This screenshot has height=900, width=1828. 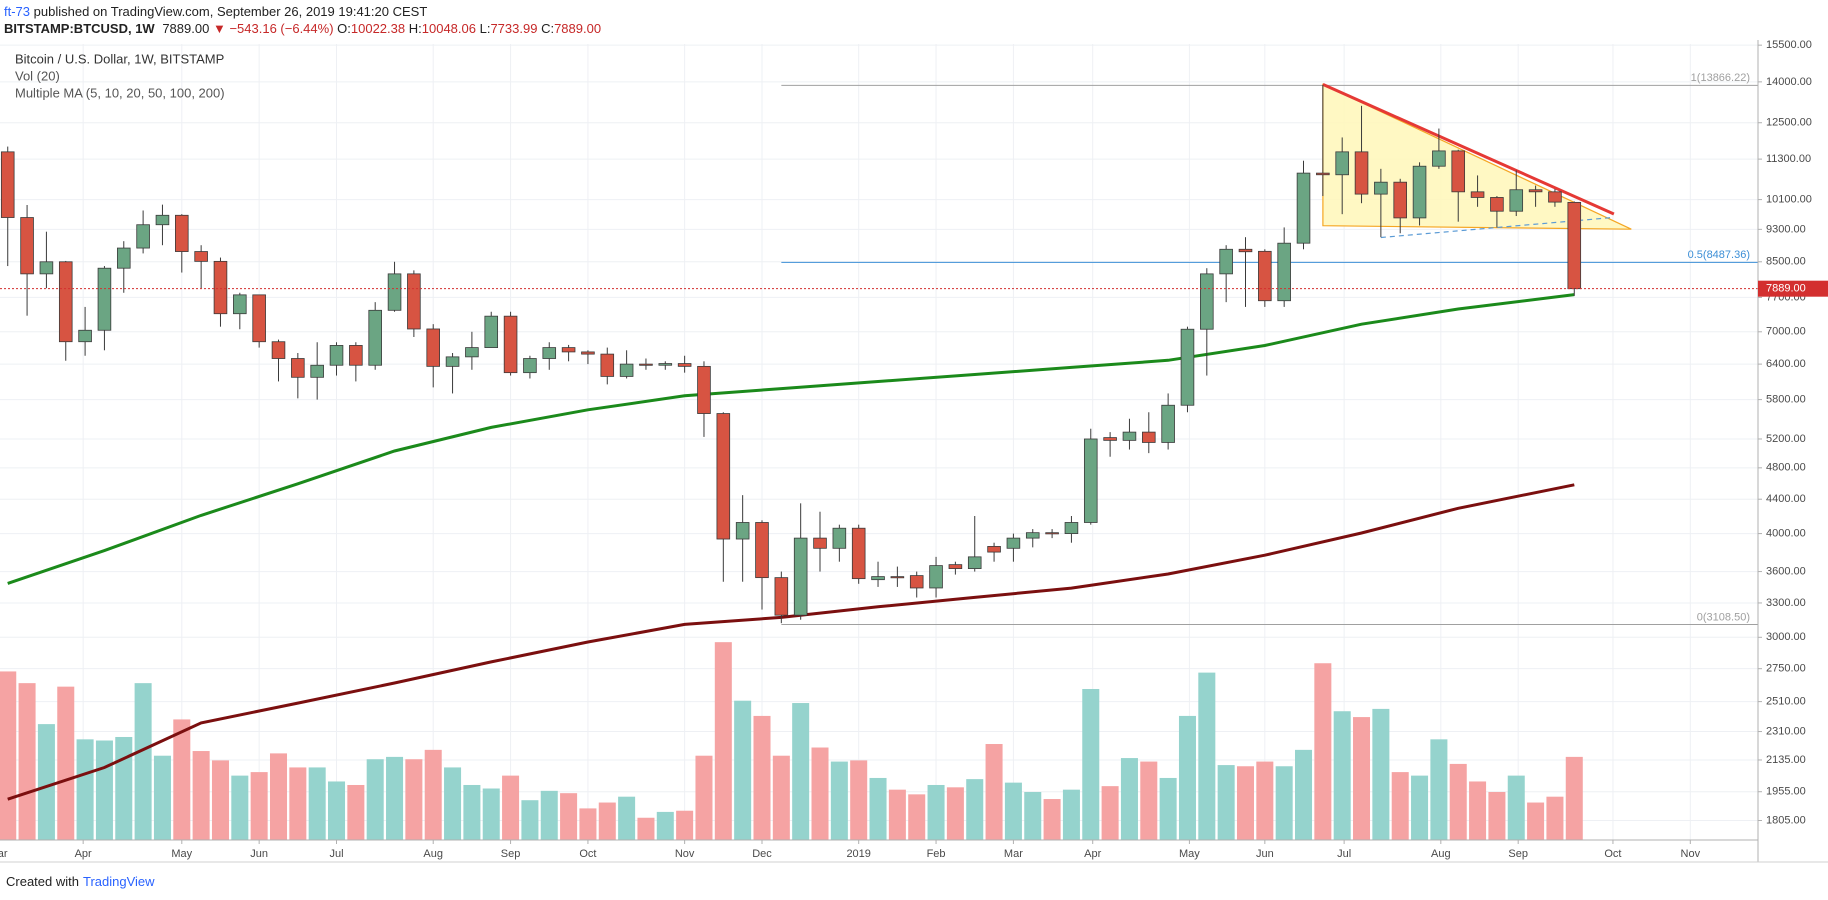 What do you see at coordinates (1092, 854) in the screenshot?
I see `x-tick-label: Apr` at bounding box center [1092, 854].